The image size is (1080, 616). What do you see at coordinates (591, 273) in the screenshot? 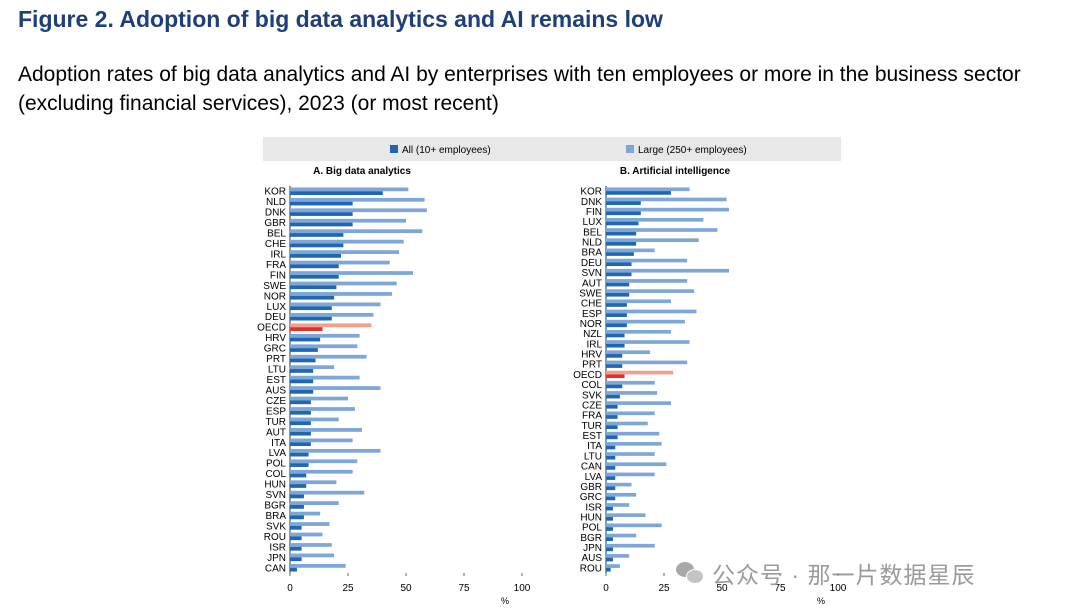
I see `category-label: SVN` at bounding box center [591, 273].